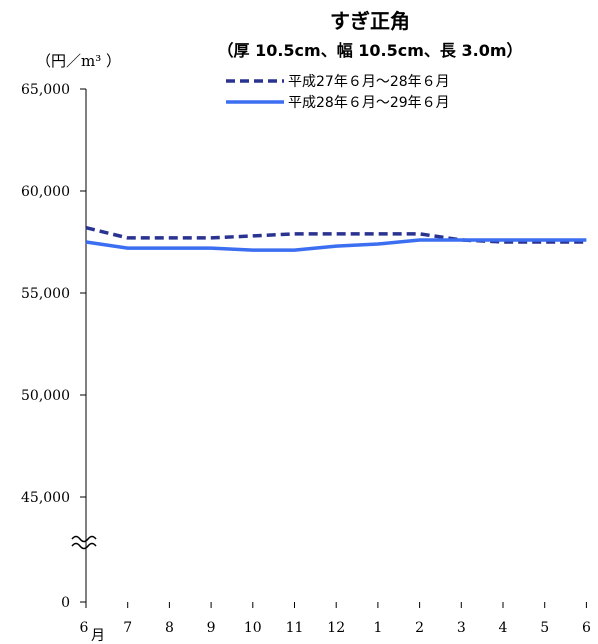 The image size is (598, 644). Describe the element at coordinates (253, 628) in the screenshot. I see `x-tick-label: 10` at that location.